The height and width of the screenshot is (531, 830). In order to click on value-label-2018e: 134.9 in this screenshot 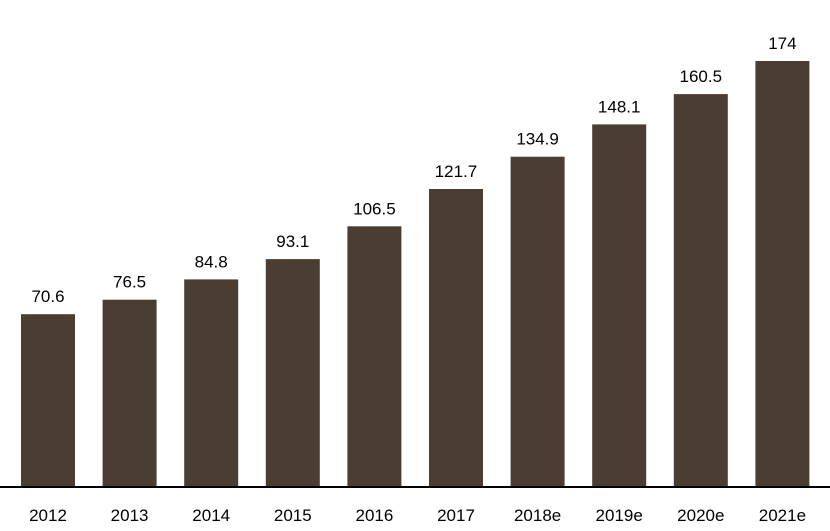, I will do `click(537, 139)`.